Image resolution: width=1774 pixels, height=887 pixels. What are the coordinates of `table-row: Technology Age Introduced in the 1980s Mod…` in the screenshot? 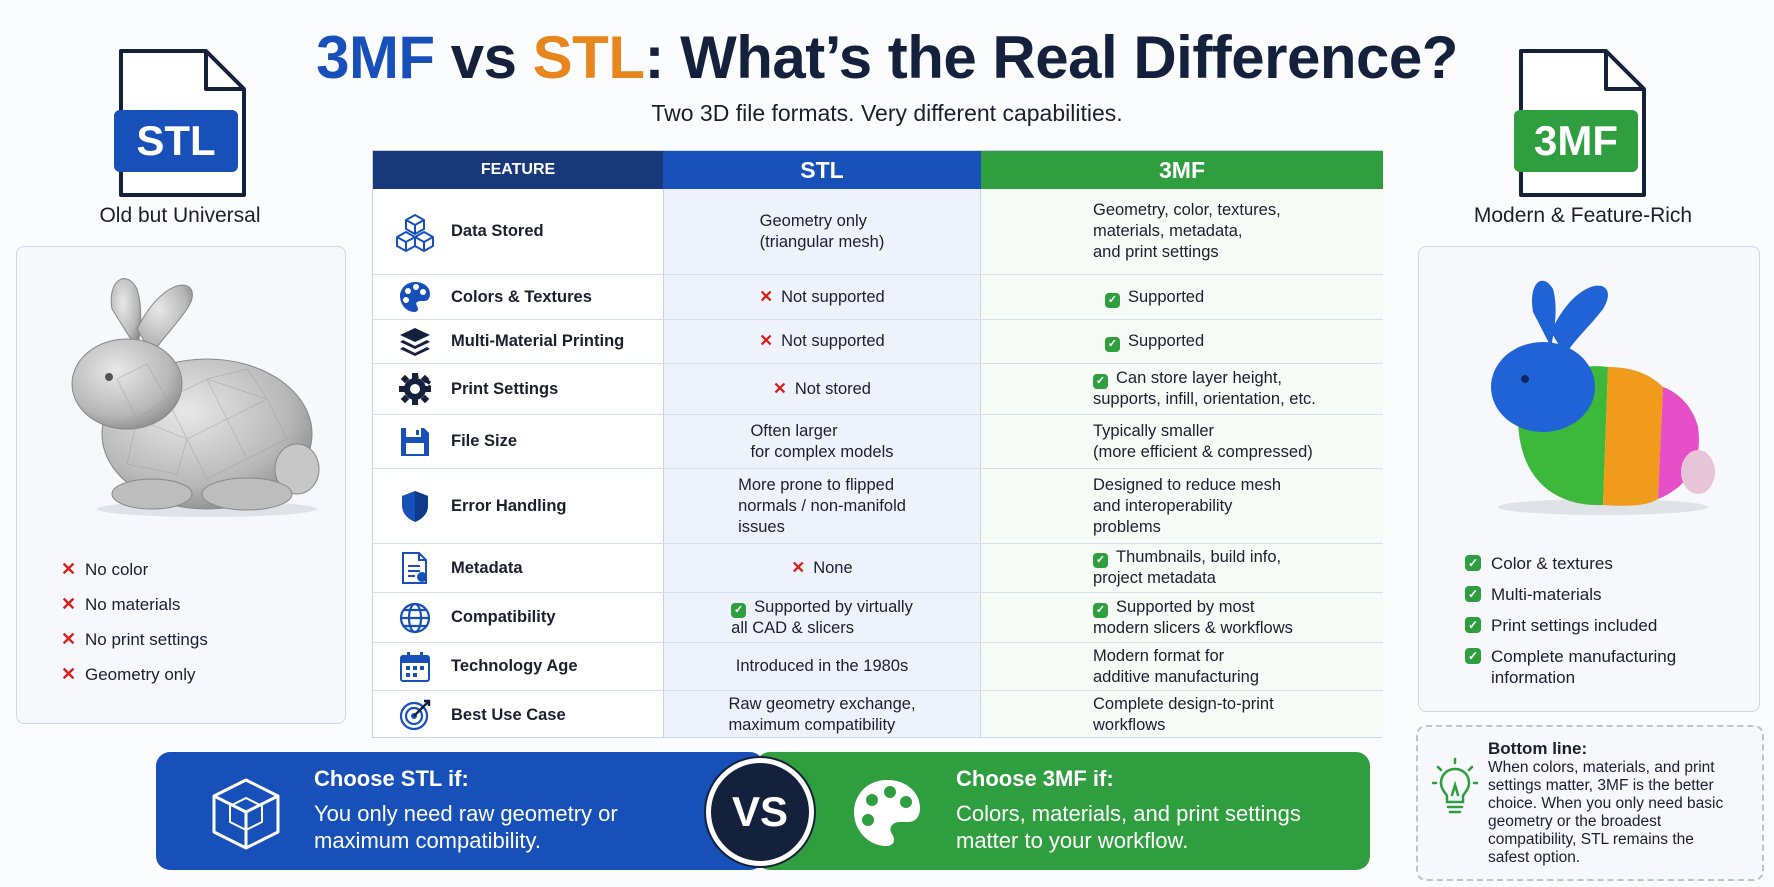 It's located at (878, 666).